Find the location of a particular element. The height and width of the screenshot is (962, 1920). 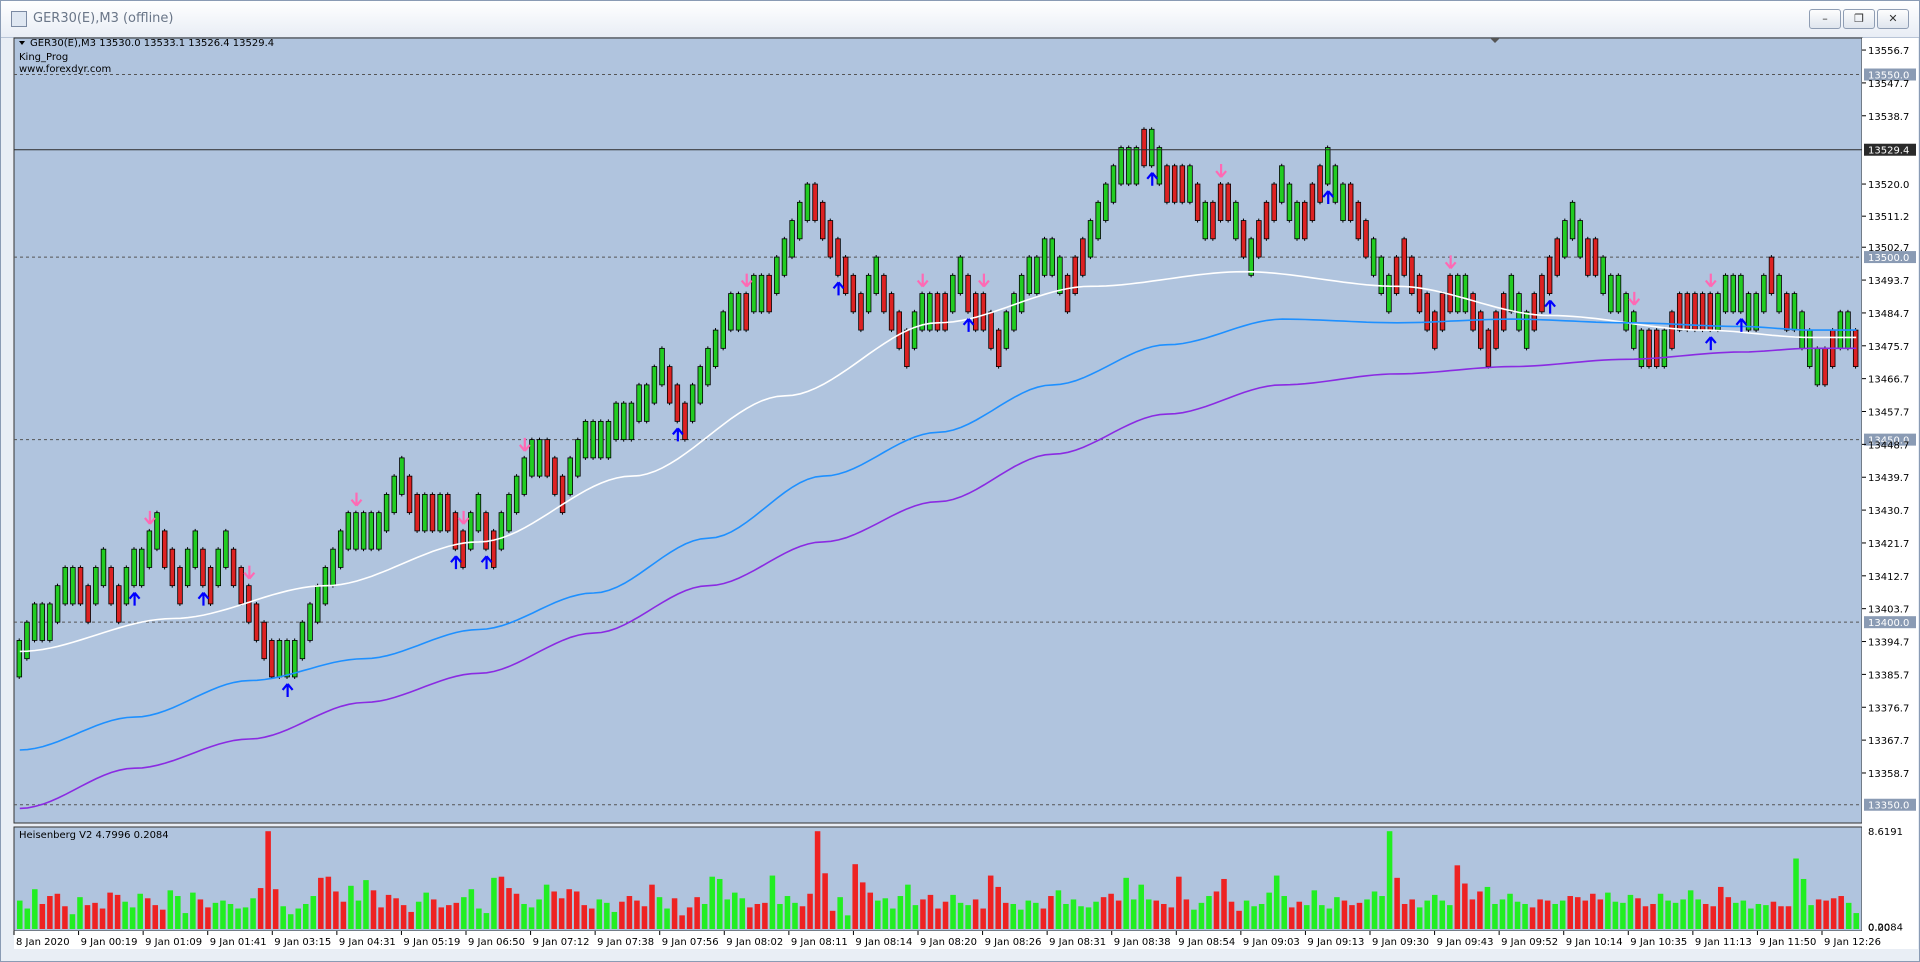

y-tick-label: 13403.7 is located at coordinates (1888, 610).